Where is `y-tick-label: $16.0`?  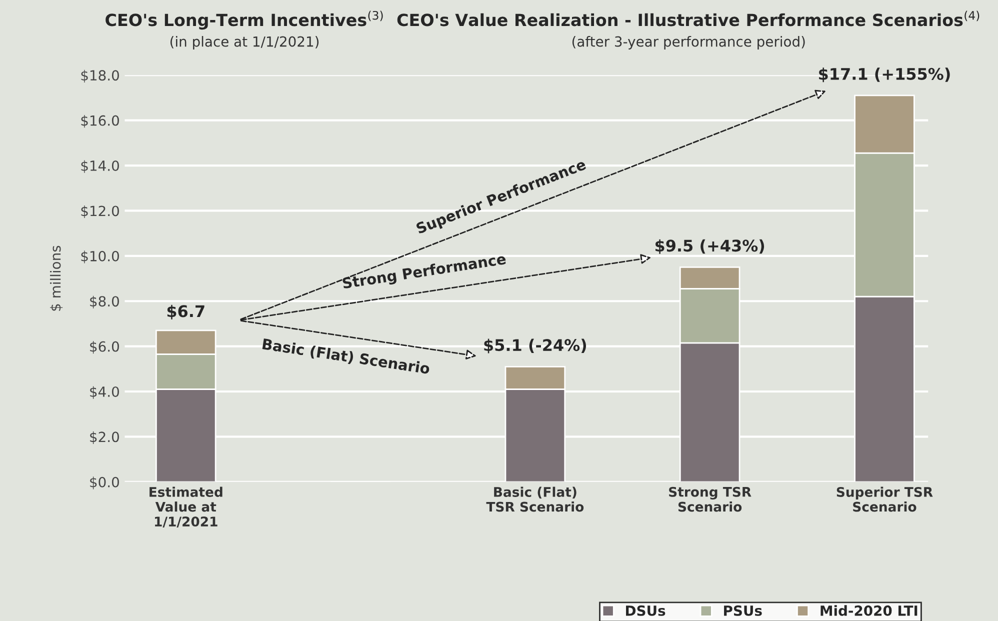
y-tick-label: $16.0 is located at coordinates (100, 121).